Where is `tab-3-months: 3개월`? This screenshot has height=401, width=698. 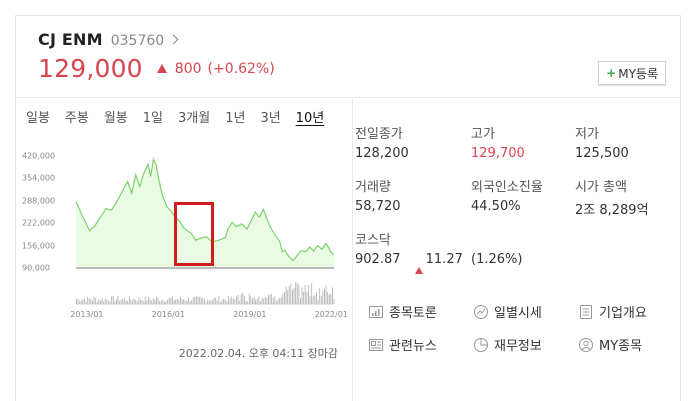
tab-3-months: 3개월 is located at coordinates (194, 118).